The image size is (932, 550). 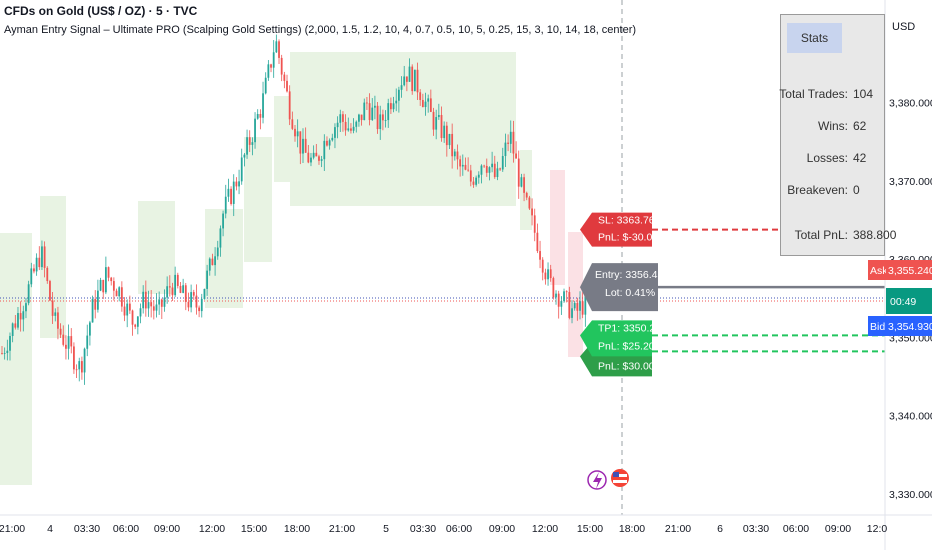 I want to click on stop-loss-pnl-label: PnL: $-30.000, so click(x=631, y=238).